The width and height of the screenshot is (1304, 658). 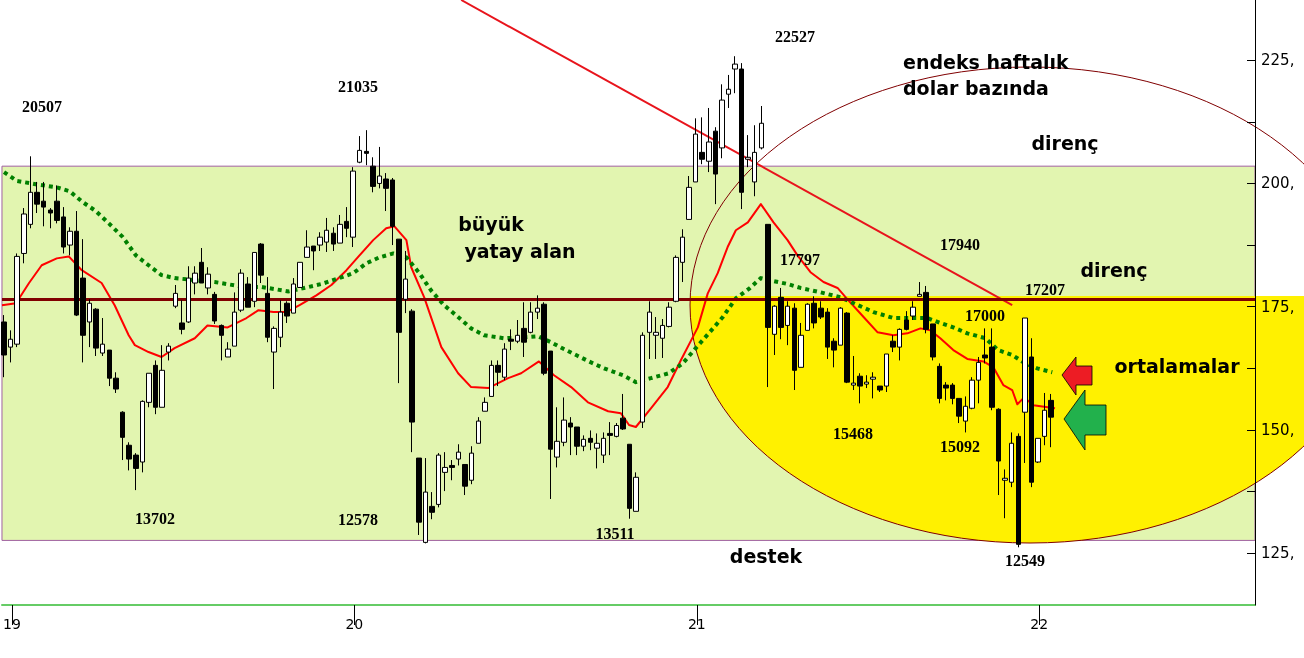 I want to click on annotation: destek, so click(x=766, y=556).